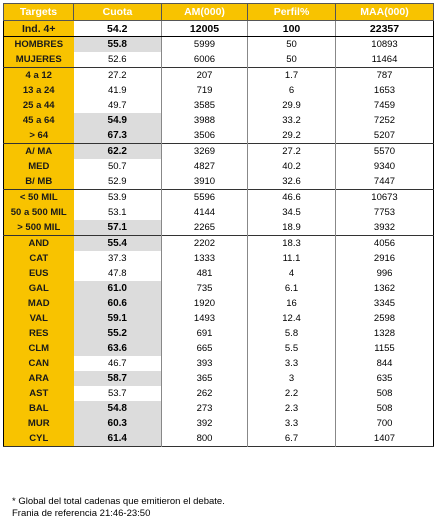  What do you see at coordinates (117, 228) in the screenshot?
I see `cuota-cell: 57.1` at bounding box center [117, 228].